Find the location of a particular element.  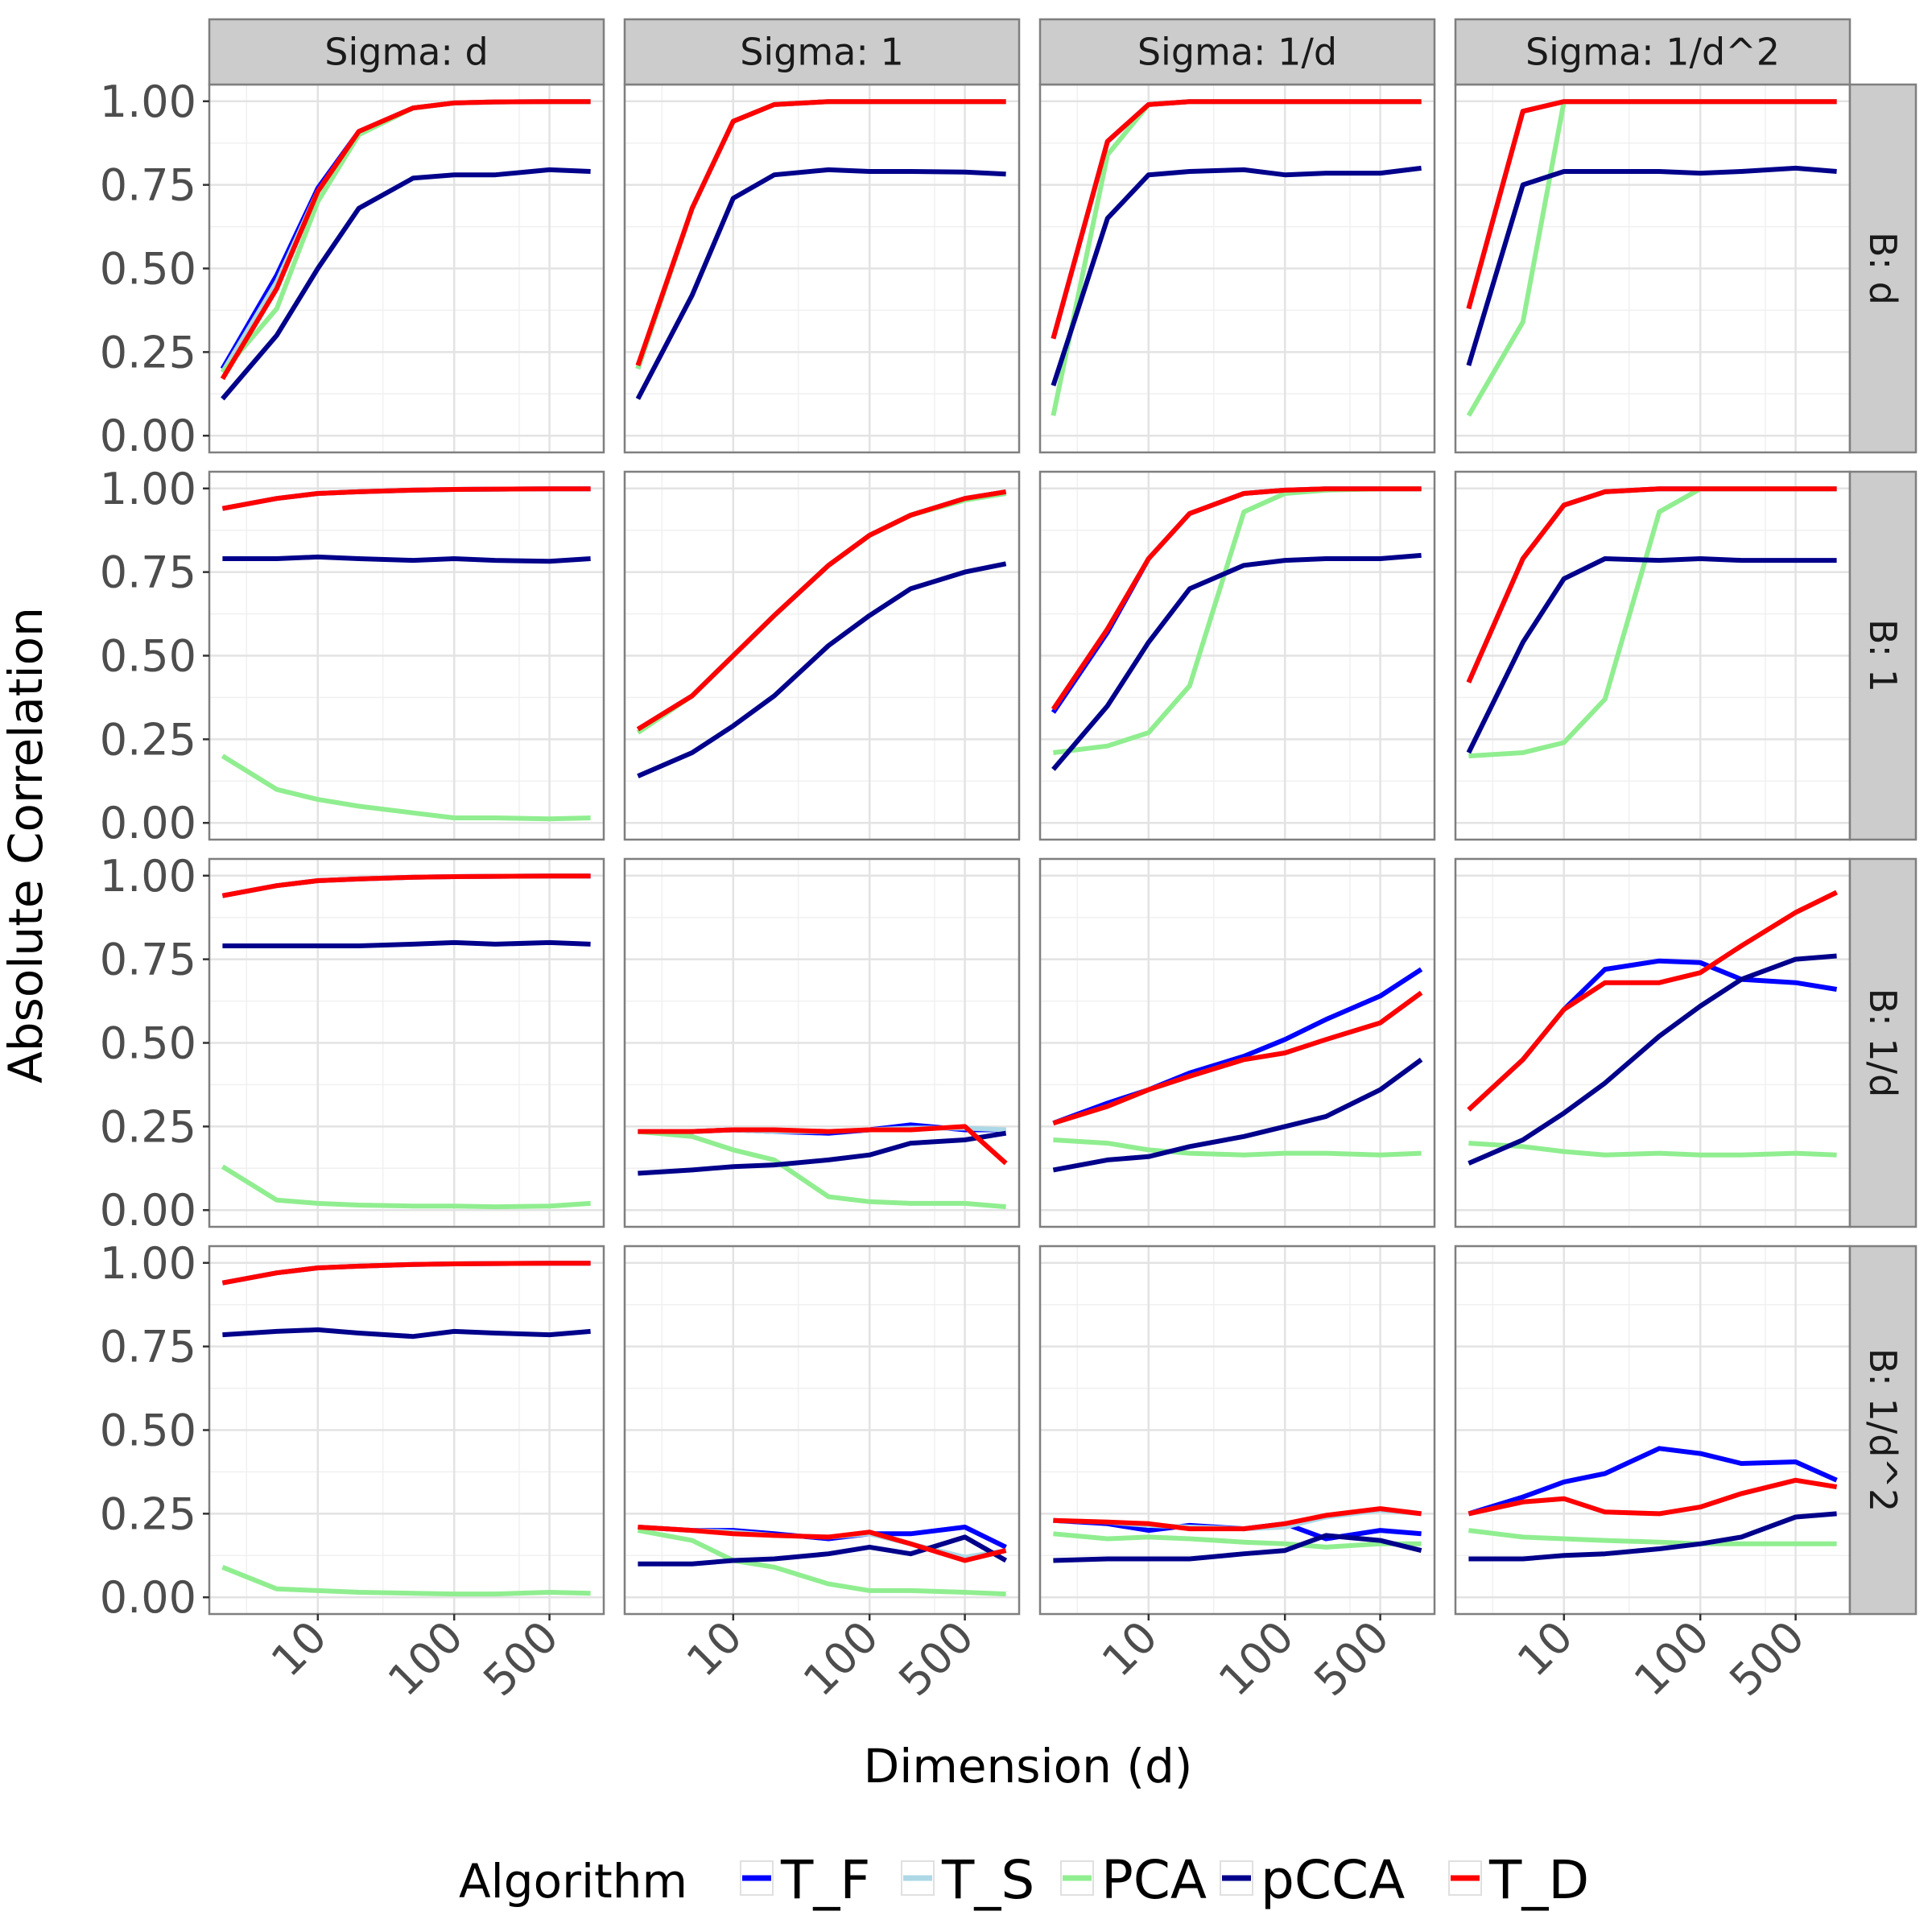

strip-label: B: 1/d is located at coordinates (1883, 1043).